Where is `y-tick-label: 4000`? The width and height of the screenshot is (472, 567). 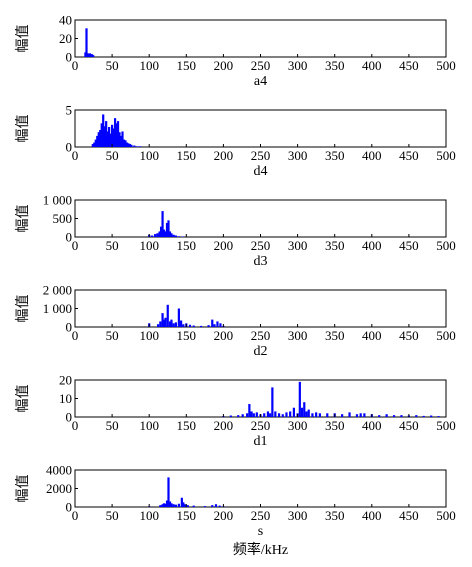
y-tick-label: 4000 is located at coordinates (59, 470).